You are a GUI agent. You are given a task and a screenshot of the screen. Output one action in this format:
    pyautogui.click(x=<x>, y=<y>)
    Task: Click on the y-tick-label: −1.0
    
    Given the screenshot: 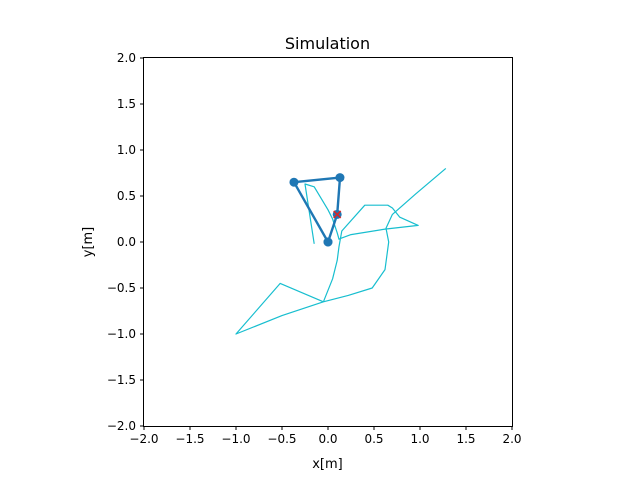 What is the action you would take?
    pyautogui.click(x=121, y=334)
    